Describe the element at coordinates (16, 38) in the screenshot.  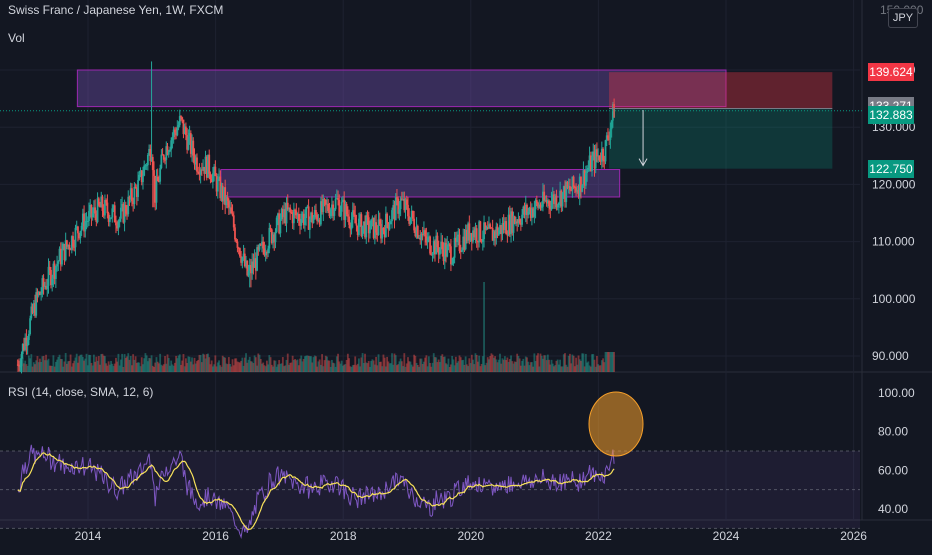
I see `volume-legend: Vol` at that location.